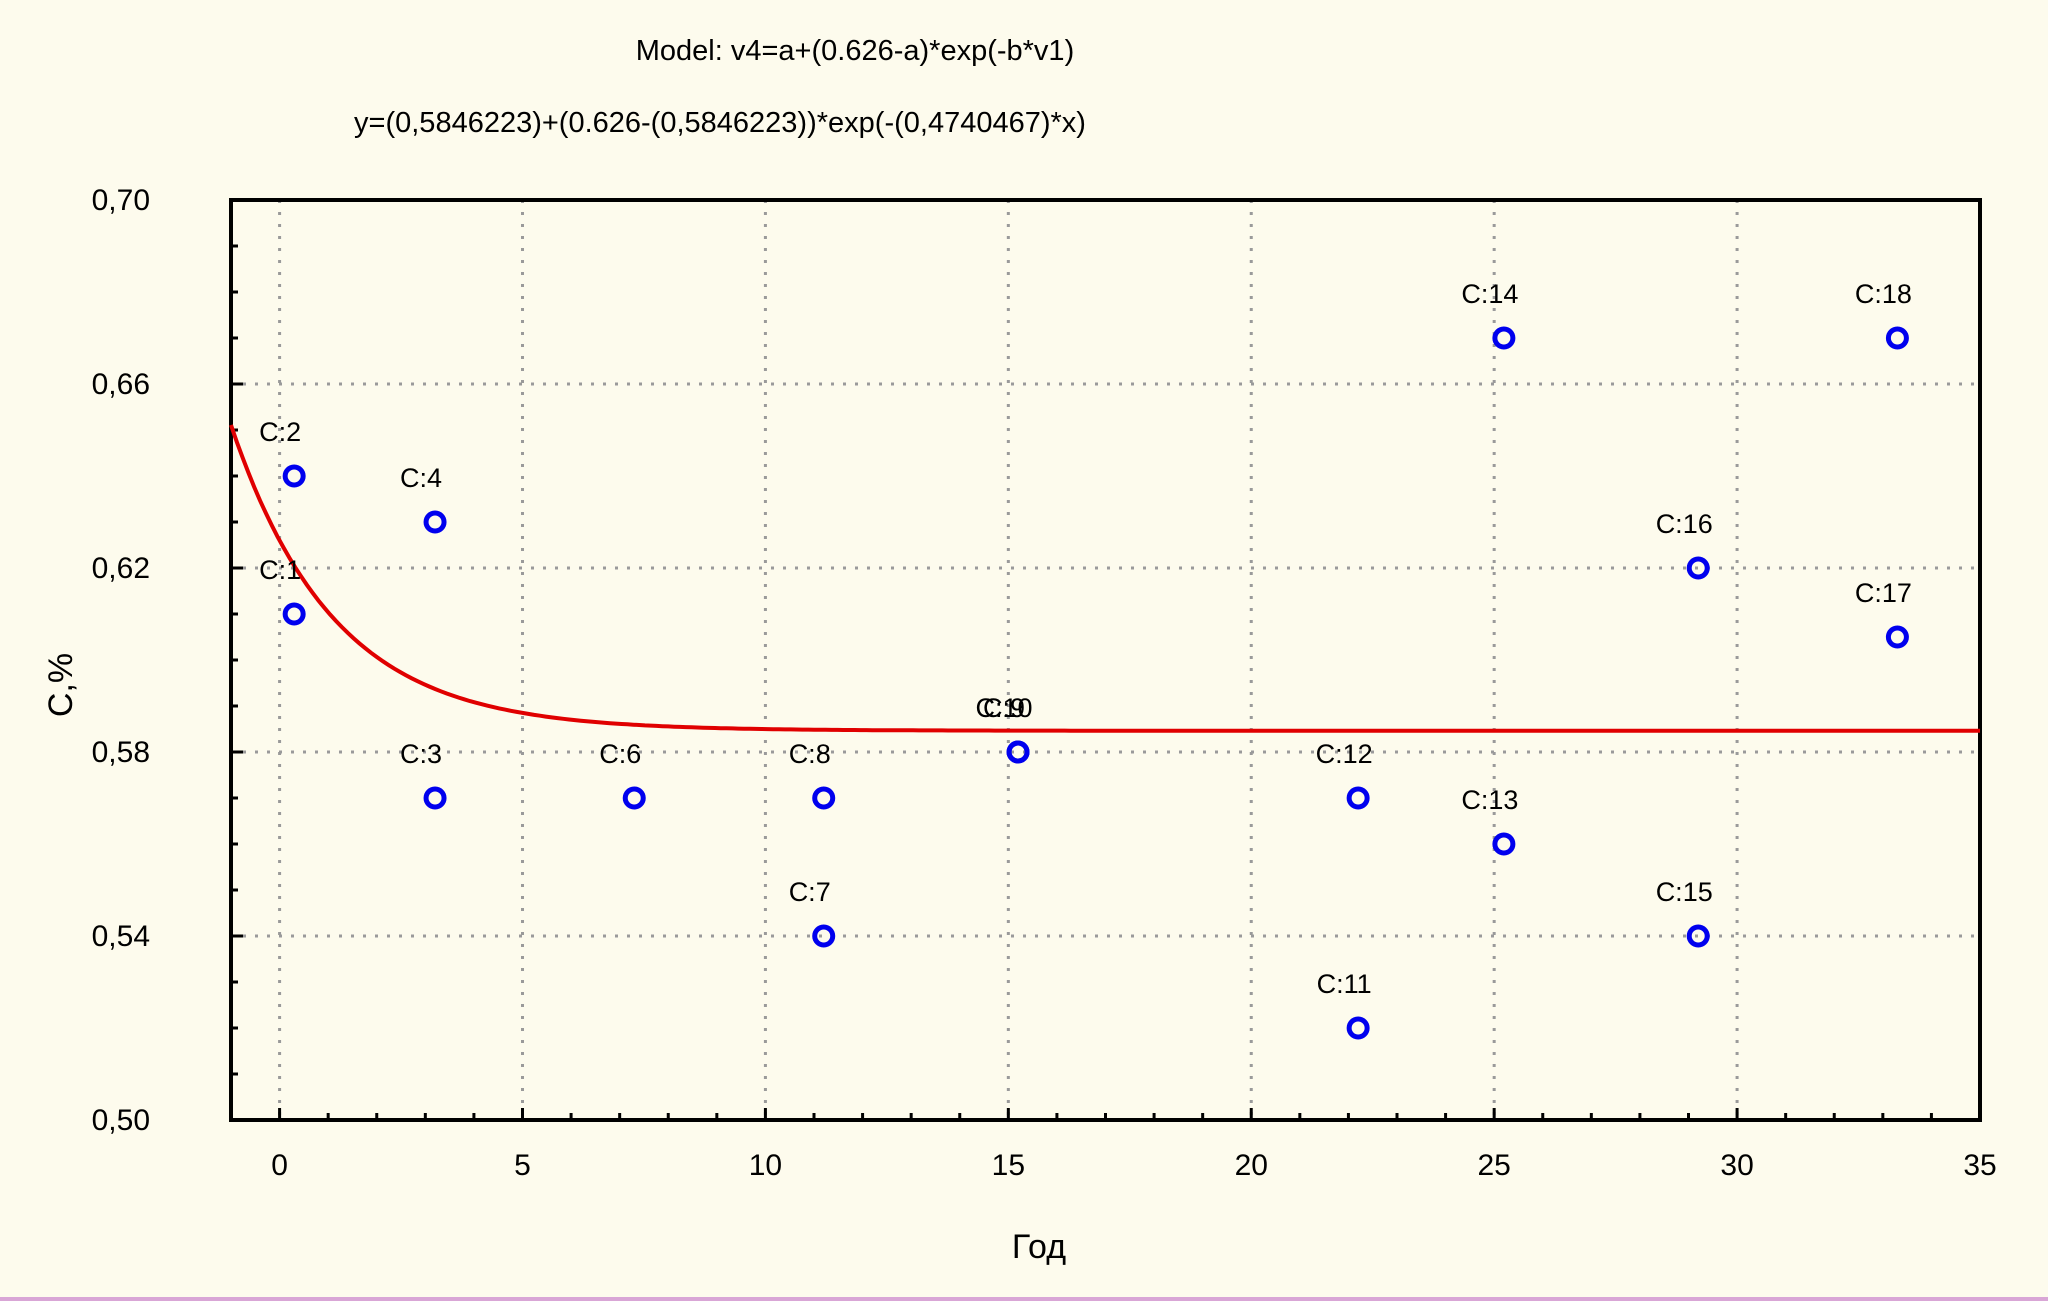  What do you see at coordinates (1684, 892) in the screenshot?
I see `point-label: C:15` at bounding box center [1684, 892].